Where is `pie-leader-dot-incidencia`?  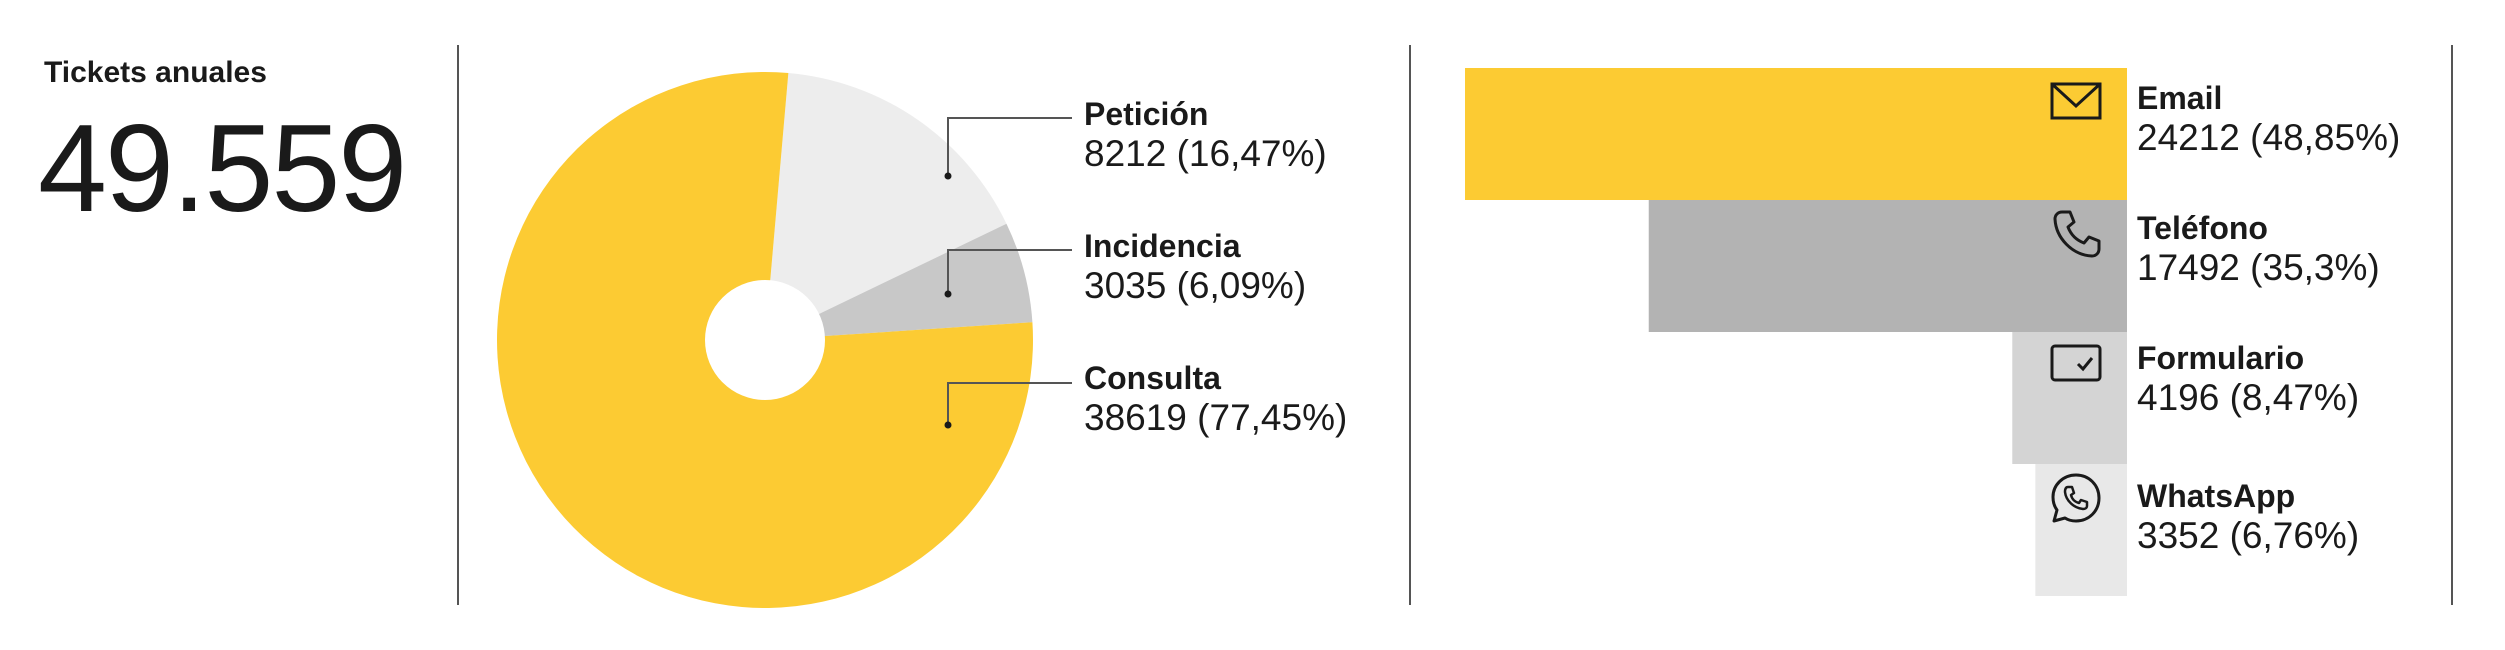
pie-leader-dot-incidencia is located at coordinates (948, 294).